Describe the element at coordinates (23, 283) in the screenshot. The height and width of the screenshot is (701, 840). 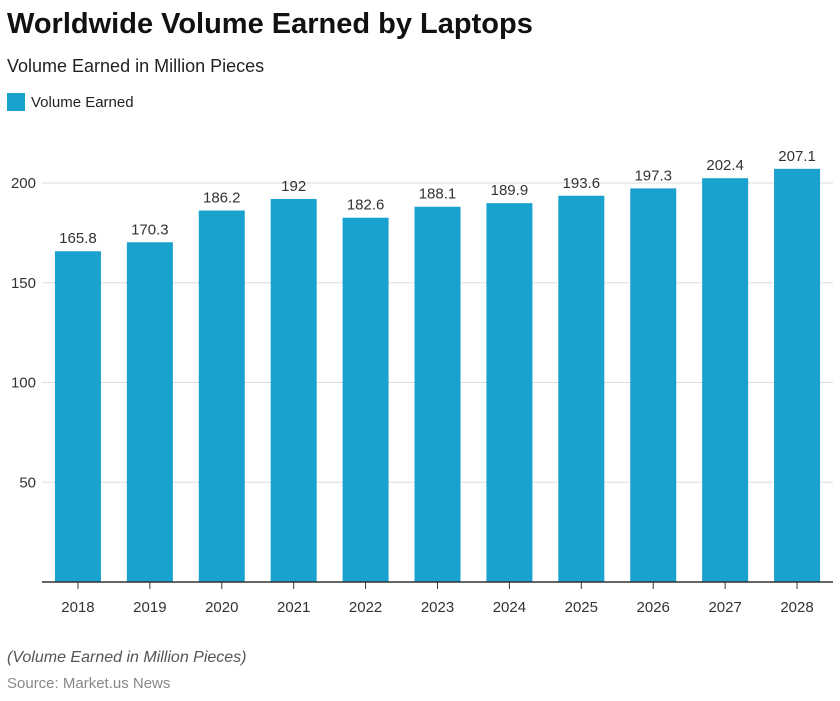
I see `y-tick-label: 150` at that location.